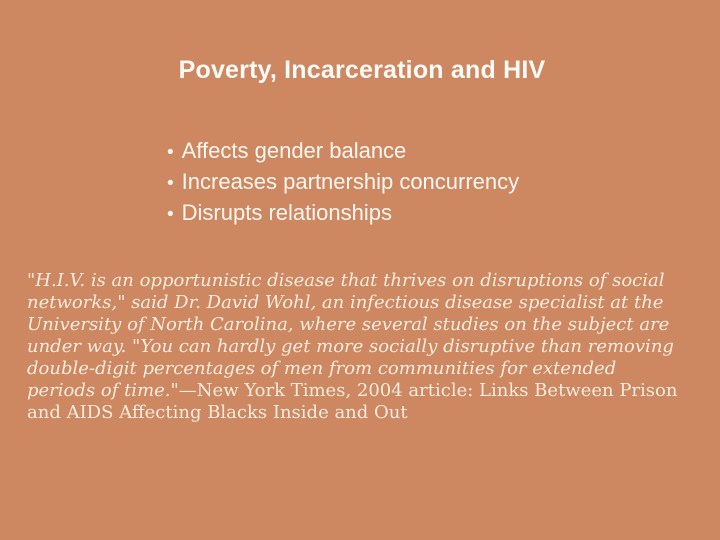  What do you see at coordinates (350, 181) in the screenshot?
I see `bullet-text: Increases partnership concurrency` at bounding box center [350, 181].